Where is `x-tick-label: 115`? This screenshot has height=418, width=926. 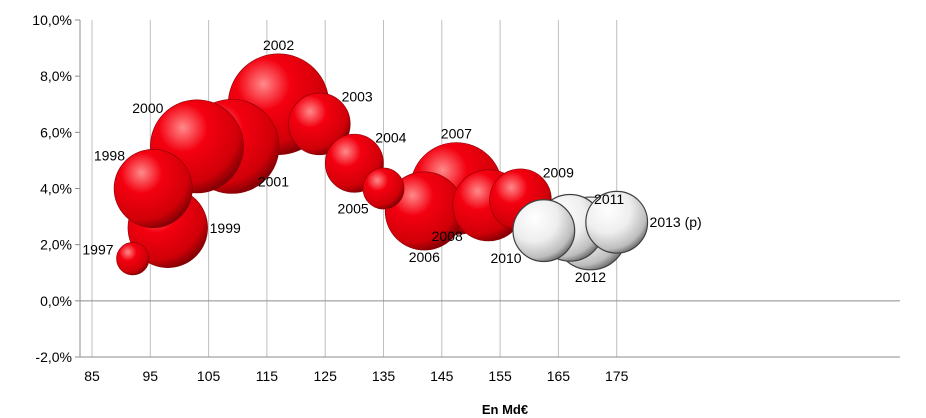
x-tick-label: 115 is located at coordinates (267, 376).